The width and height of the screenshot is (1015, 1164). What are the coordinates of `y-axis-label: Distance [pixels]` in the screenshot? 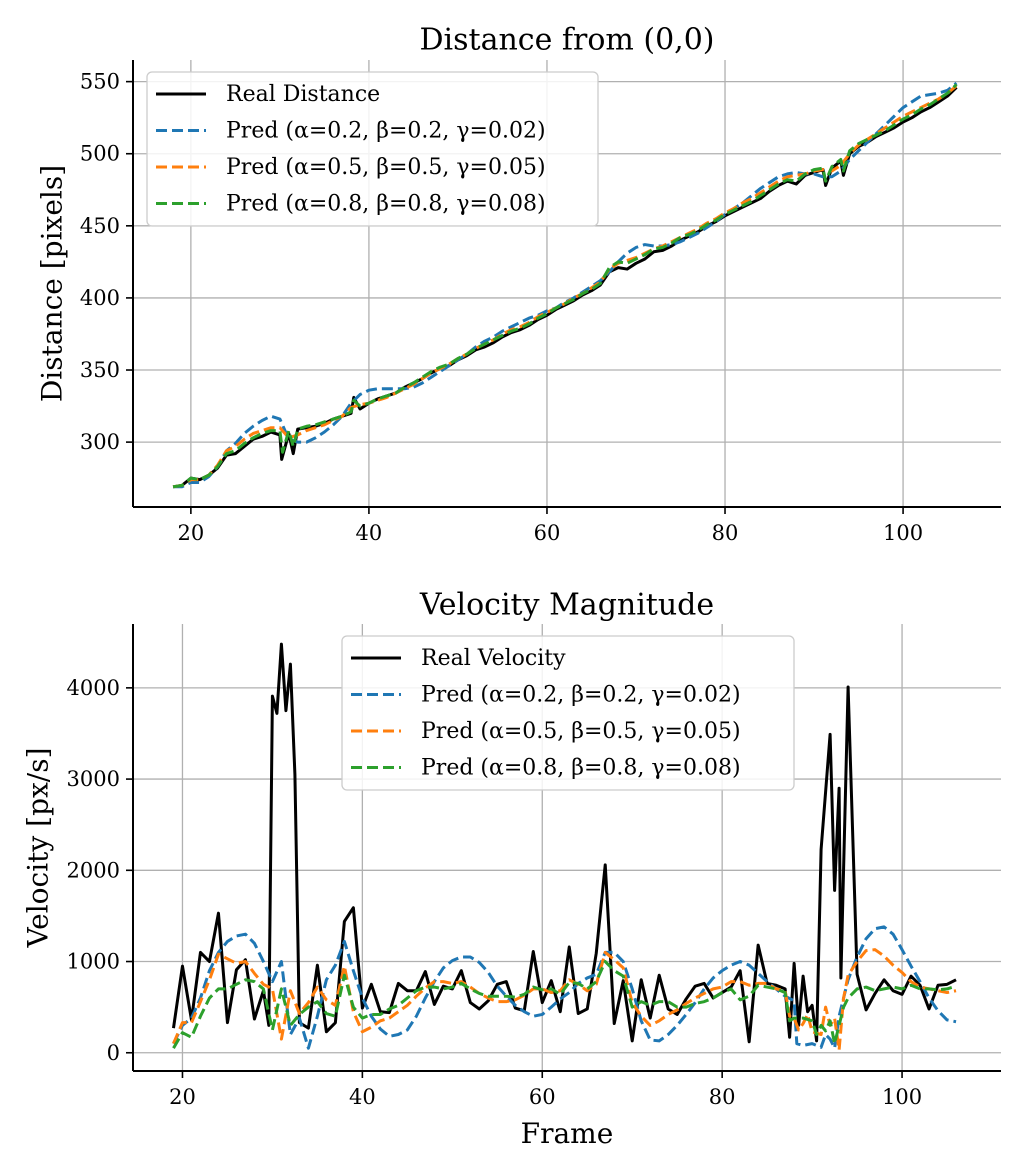 It's located at (52, 283).